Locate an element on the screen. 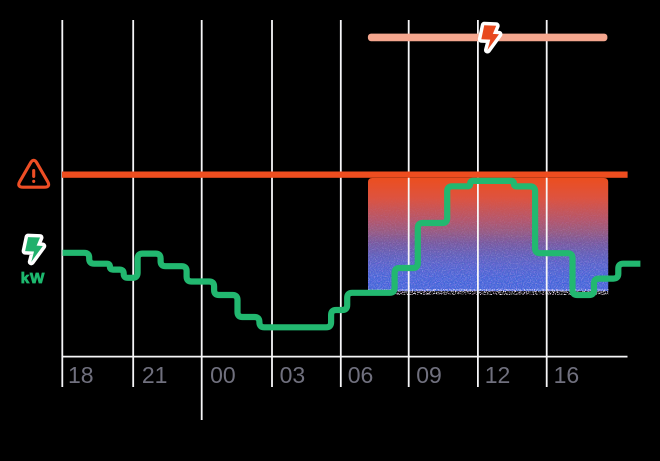 The width and height of the screenshot is (660, 461). svg-text: 18 is located at coordinates (81, 375).